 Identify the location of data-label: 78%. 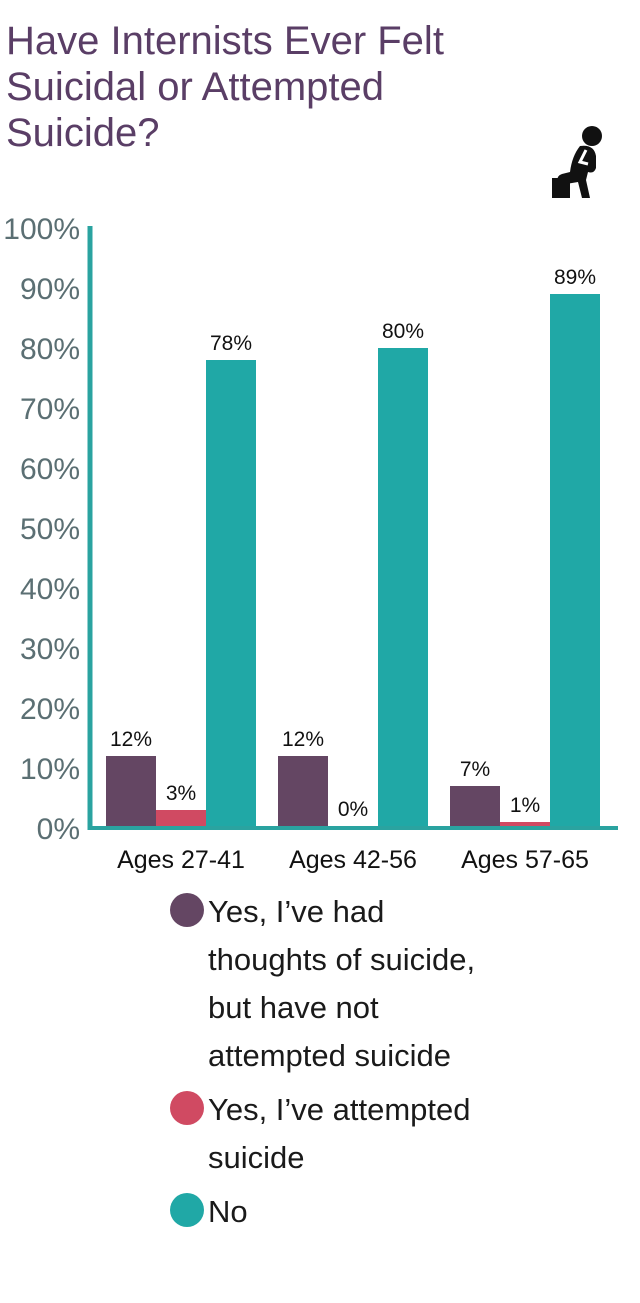
(231, 343).